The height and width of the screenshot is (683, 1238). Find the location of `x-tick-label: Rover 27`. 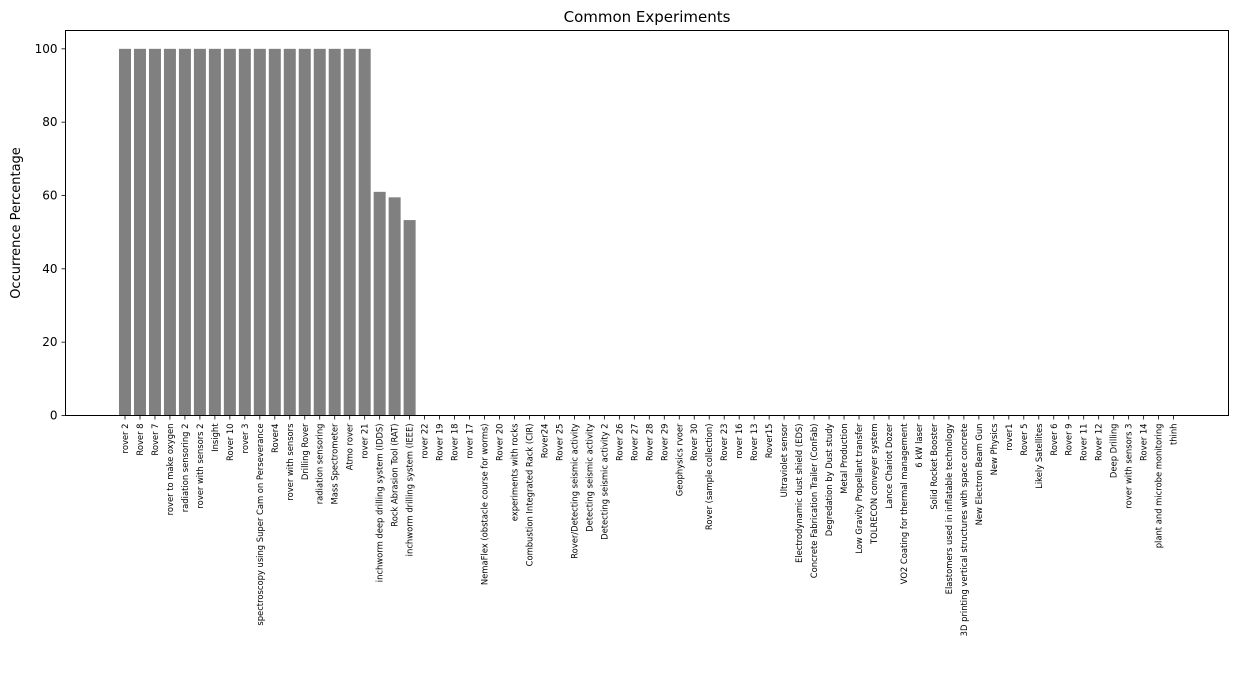

x-tick-label: Rover 27 is located at coordinates (634, 442).